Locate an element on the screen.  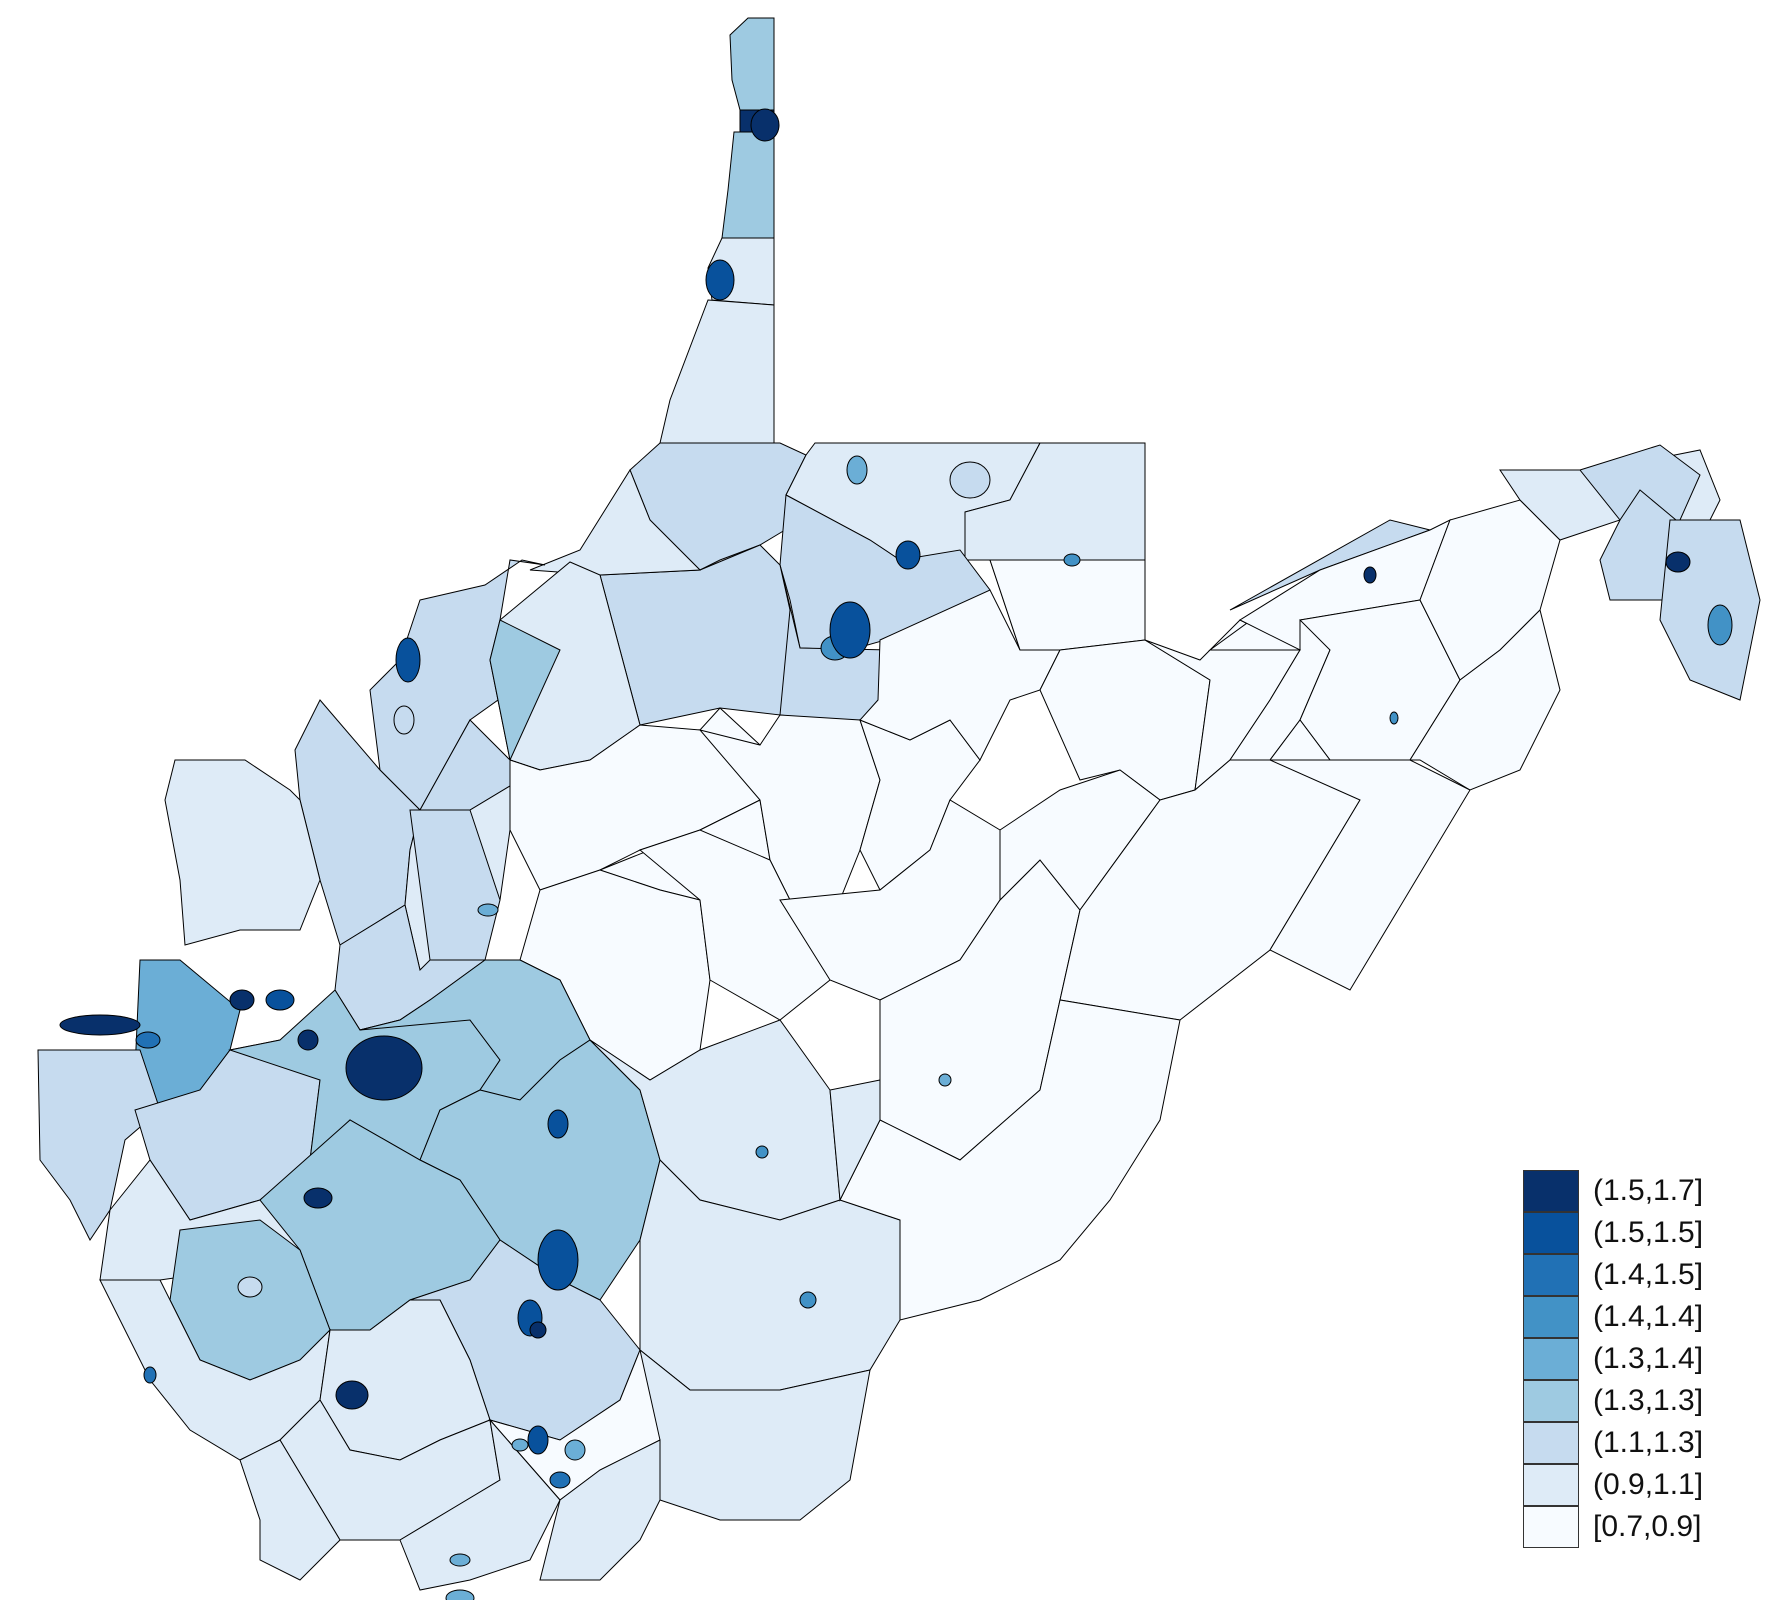
legend-item: (1.4,1.4] is located at coordinates (1613, 1316).